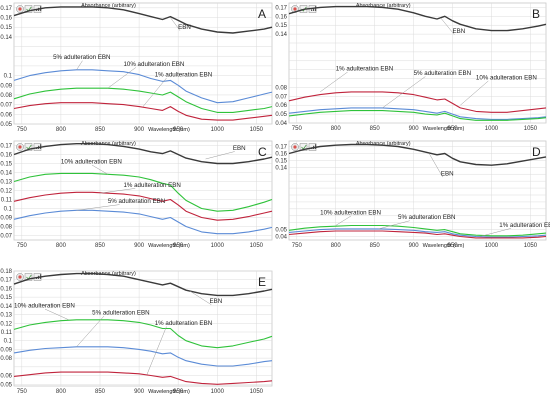  I want to click on plot-area, so click(143, 63).